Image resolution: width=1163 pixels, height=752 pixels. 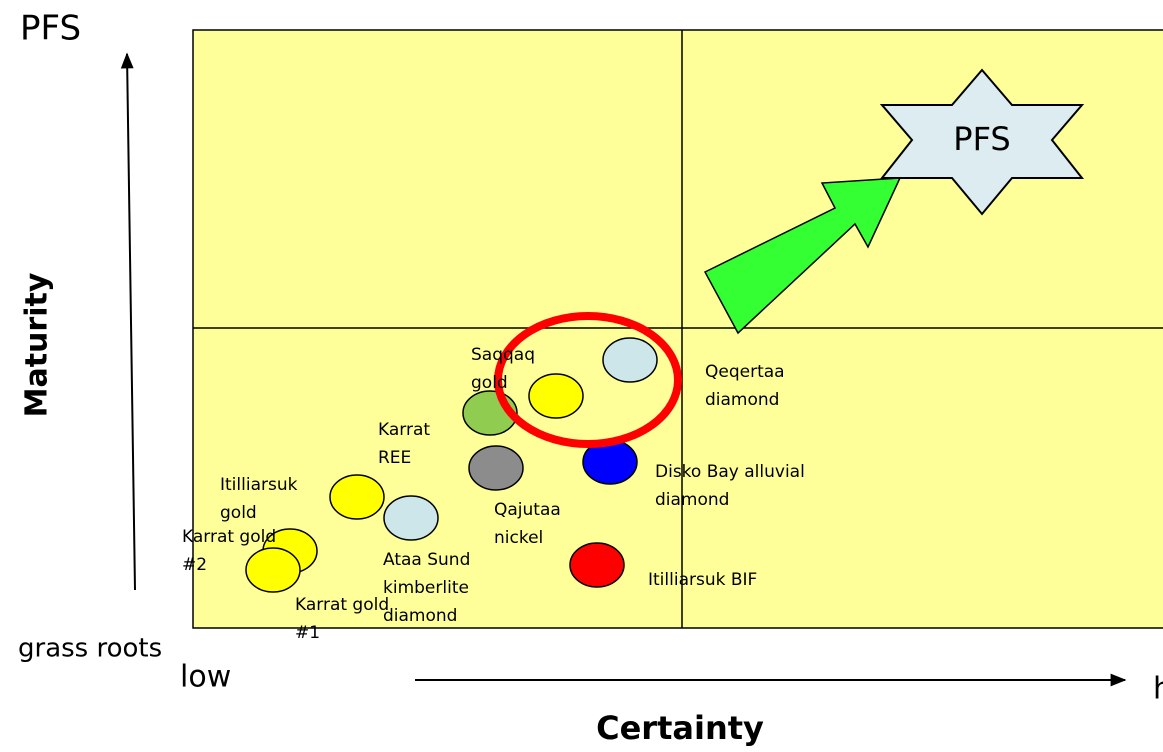 What do you see at coordinates (730, 472) in the screenshot?
I see `node-label: Disko Bay alluvial` at bounding box center [730, 472].